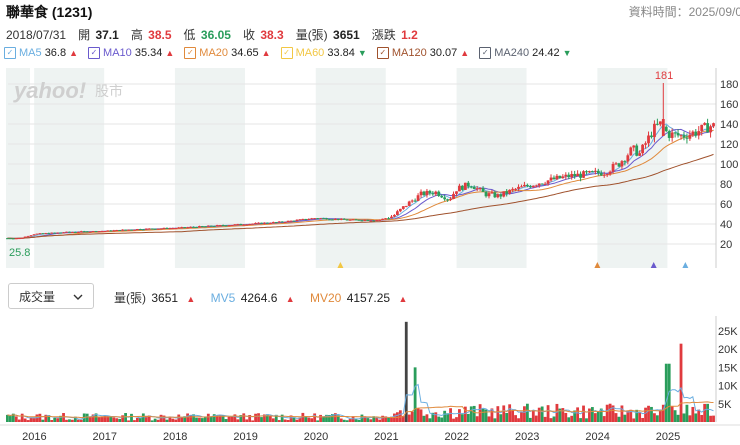  What do you see at coordinates (19, 253) in the screenshot?
I see `min-price-label: 25.8` at bounding box center [19, 253].